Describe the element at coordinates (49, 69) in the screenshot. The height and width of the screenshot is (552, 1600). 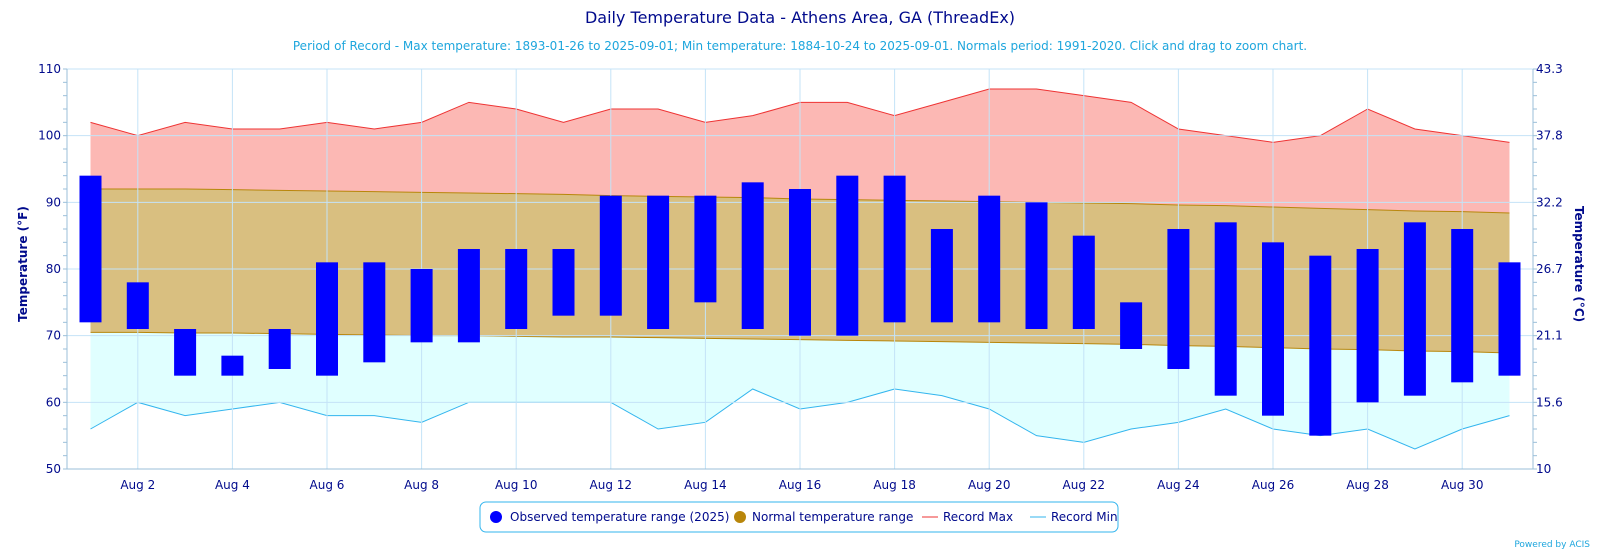
I see `y-tick-left-label: 110` at that location.